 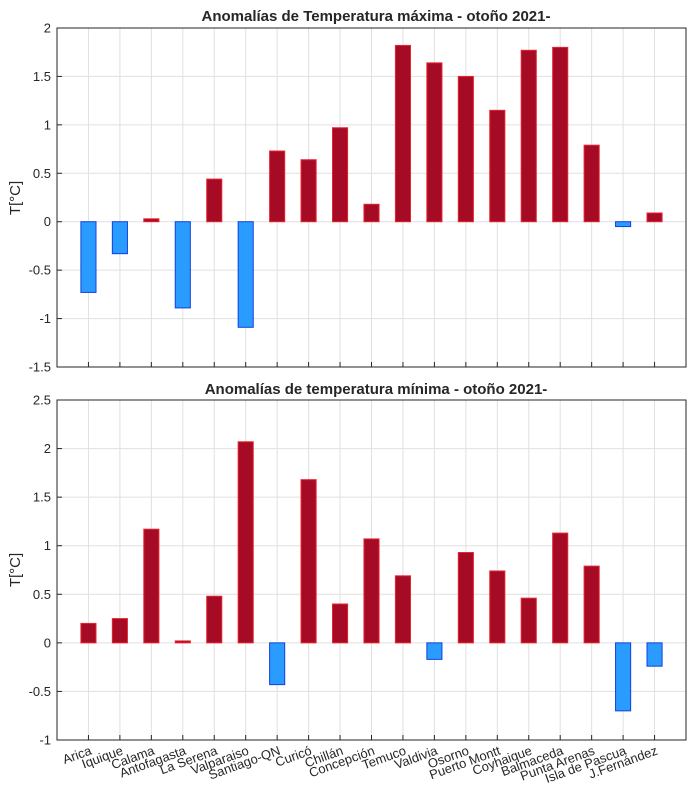 I want to click on y-tick-label: -1.5, so click(x=40, y=367).